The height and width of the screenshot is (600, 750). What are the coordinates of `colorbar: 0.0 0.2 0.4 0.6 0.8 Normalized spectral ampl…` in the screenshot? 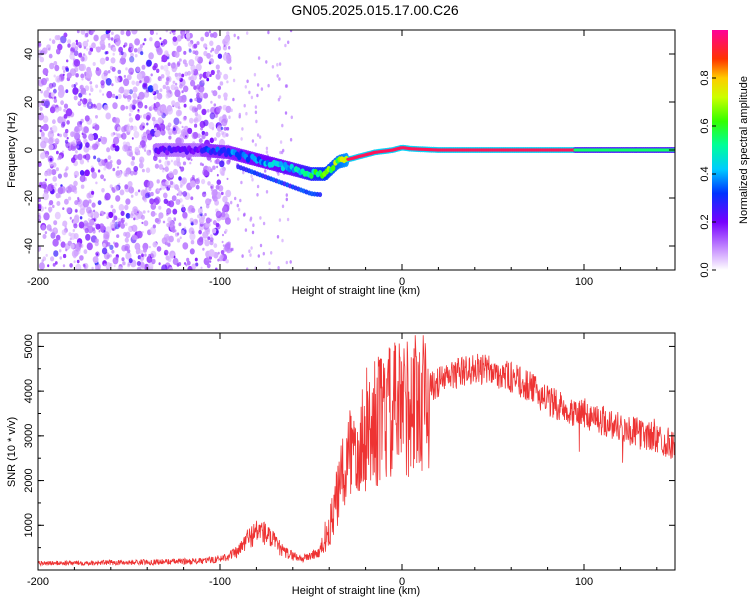 It's located at (724, 154).